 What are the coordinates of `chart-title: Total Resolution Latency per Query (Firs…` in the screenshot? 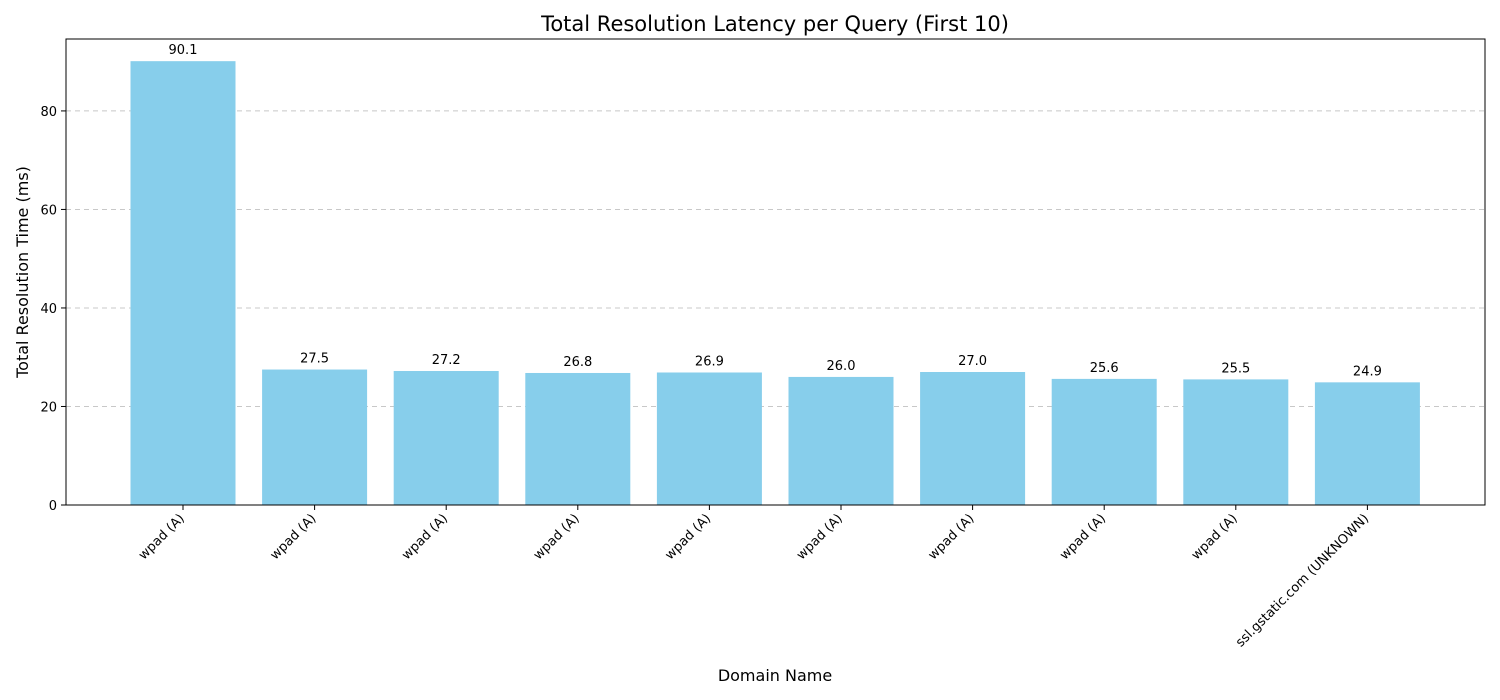 It's located at (774, 24).